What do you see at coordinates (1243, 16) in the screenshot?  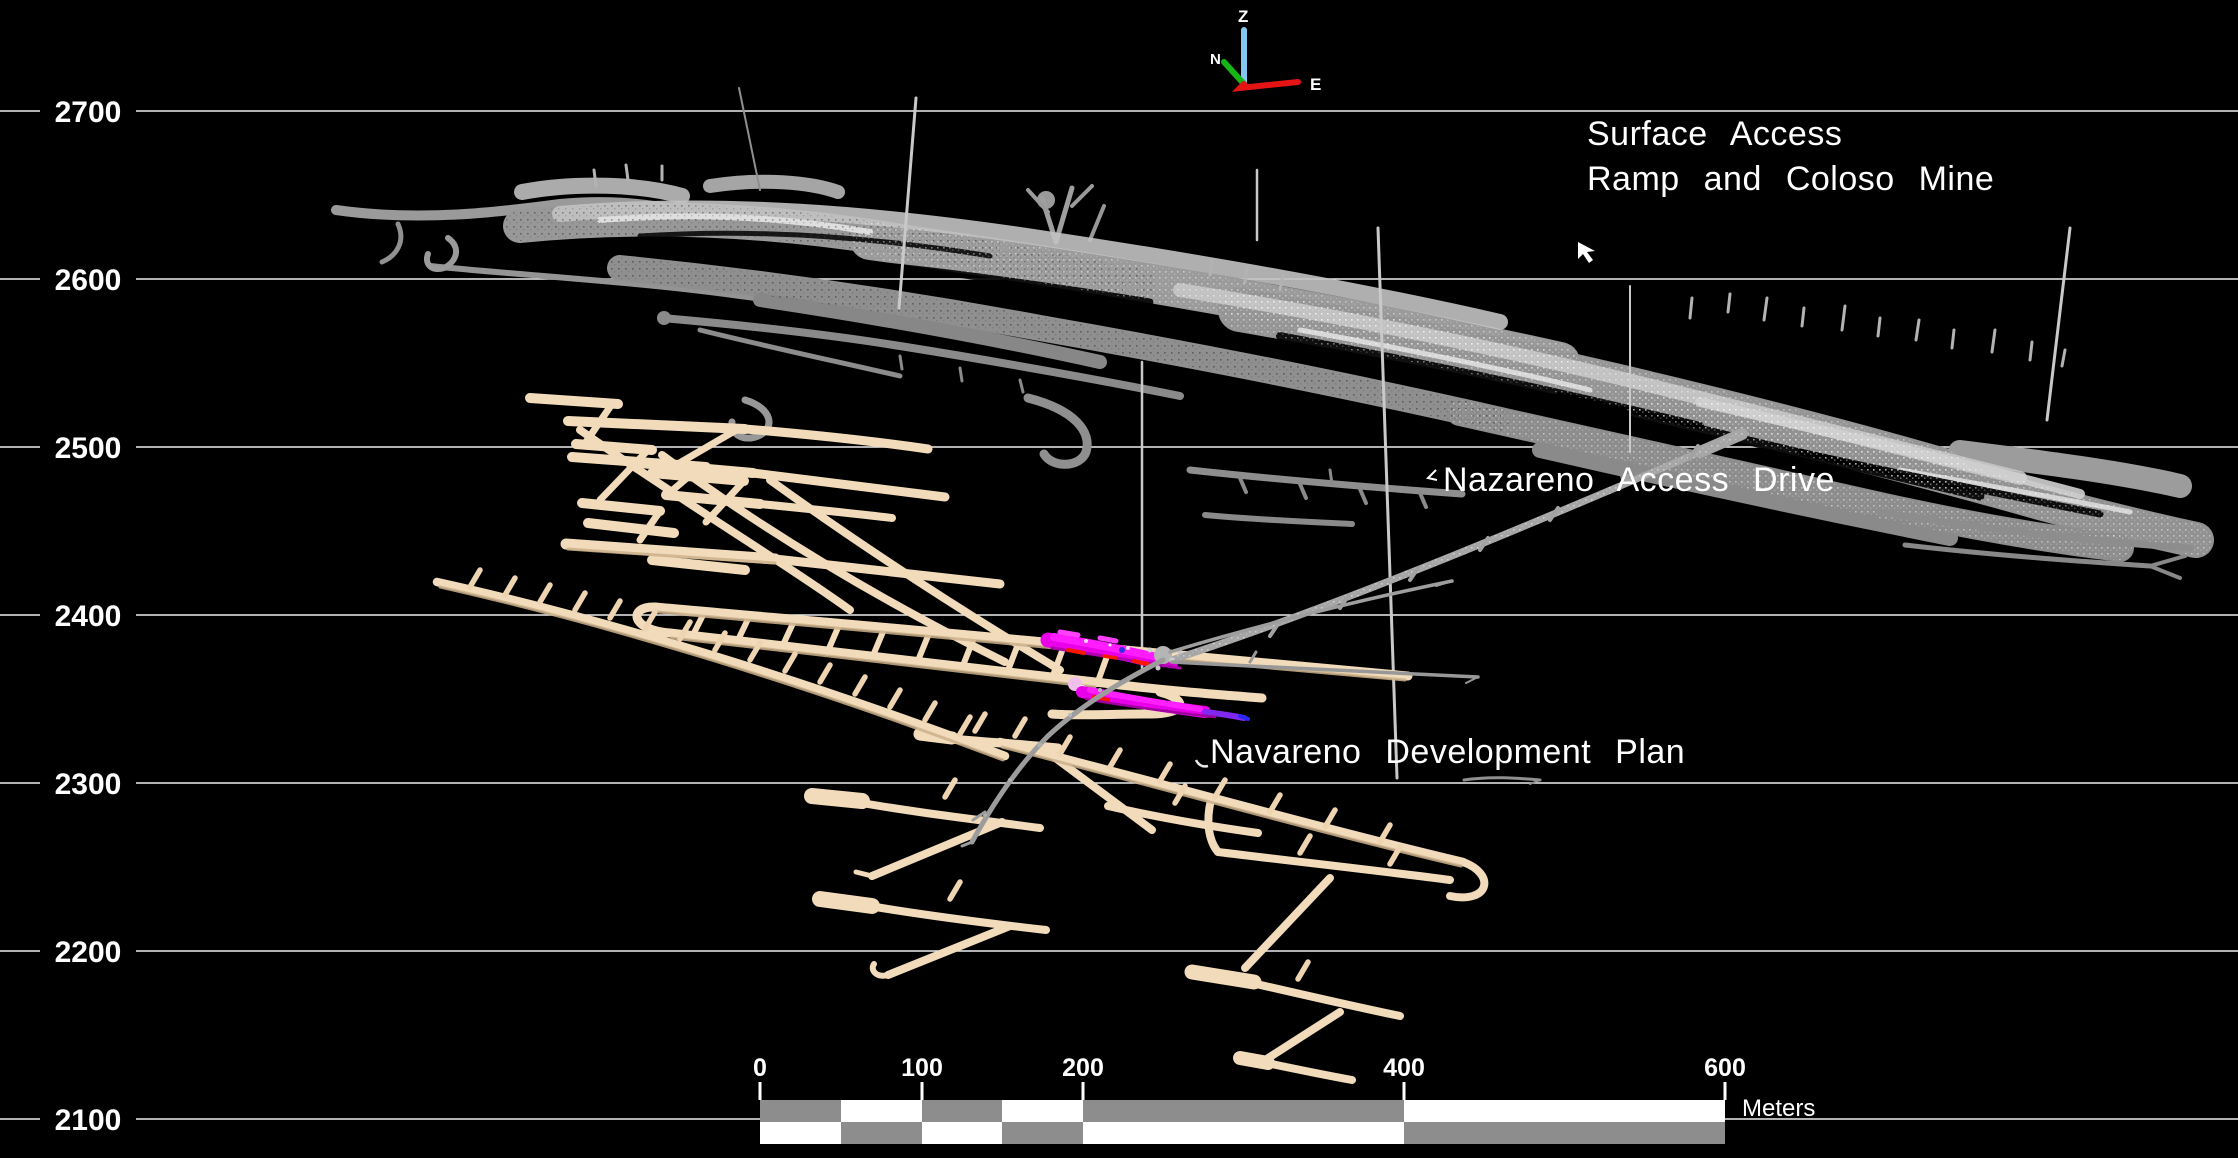 I see `axis-z-label: Z` at bounding box center [1243, 16].